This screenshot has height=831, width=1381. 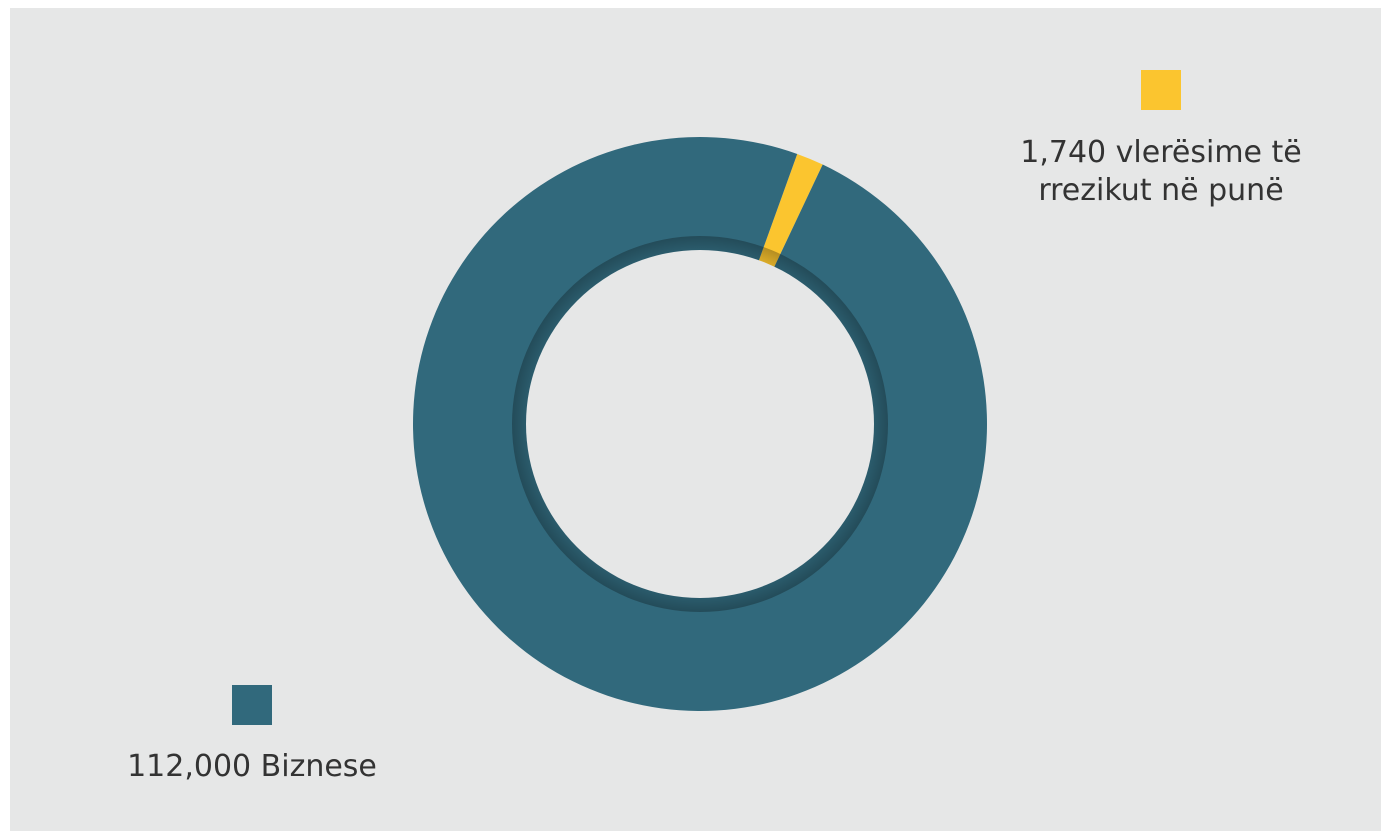 What do you see at coordinates (252, 705) in the screenshot?
I see `legend-swatch-businesses` at bounding box center [252, 705].